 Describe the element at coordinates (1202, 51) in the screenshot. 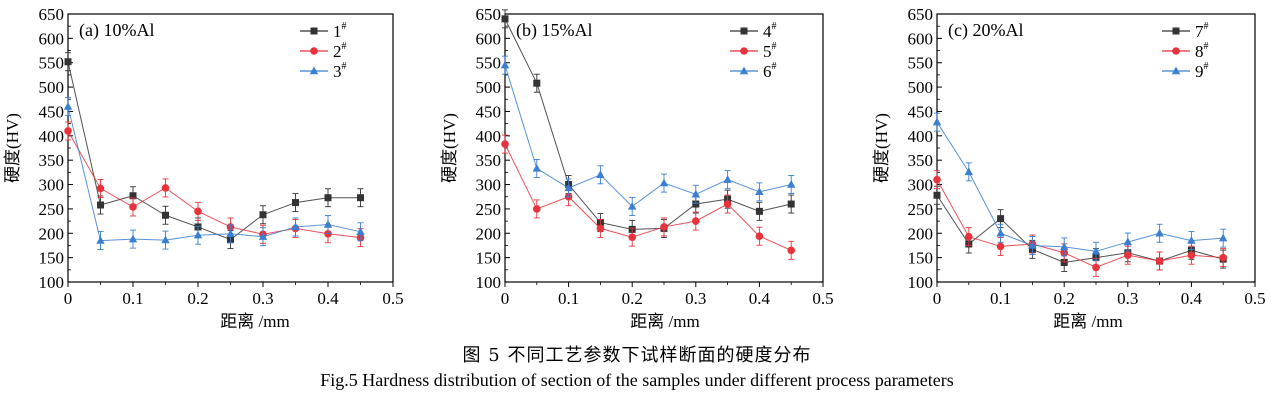

I see `legend-label: 8#` at that location.